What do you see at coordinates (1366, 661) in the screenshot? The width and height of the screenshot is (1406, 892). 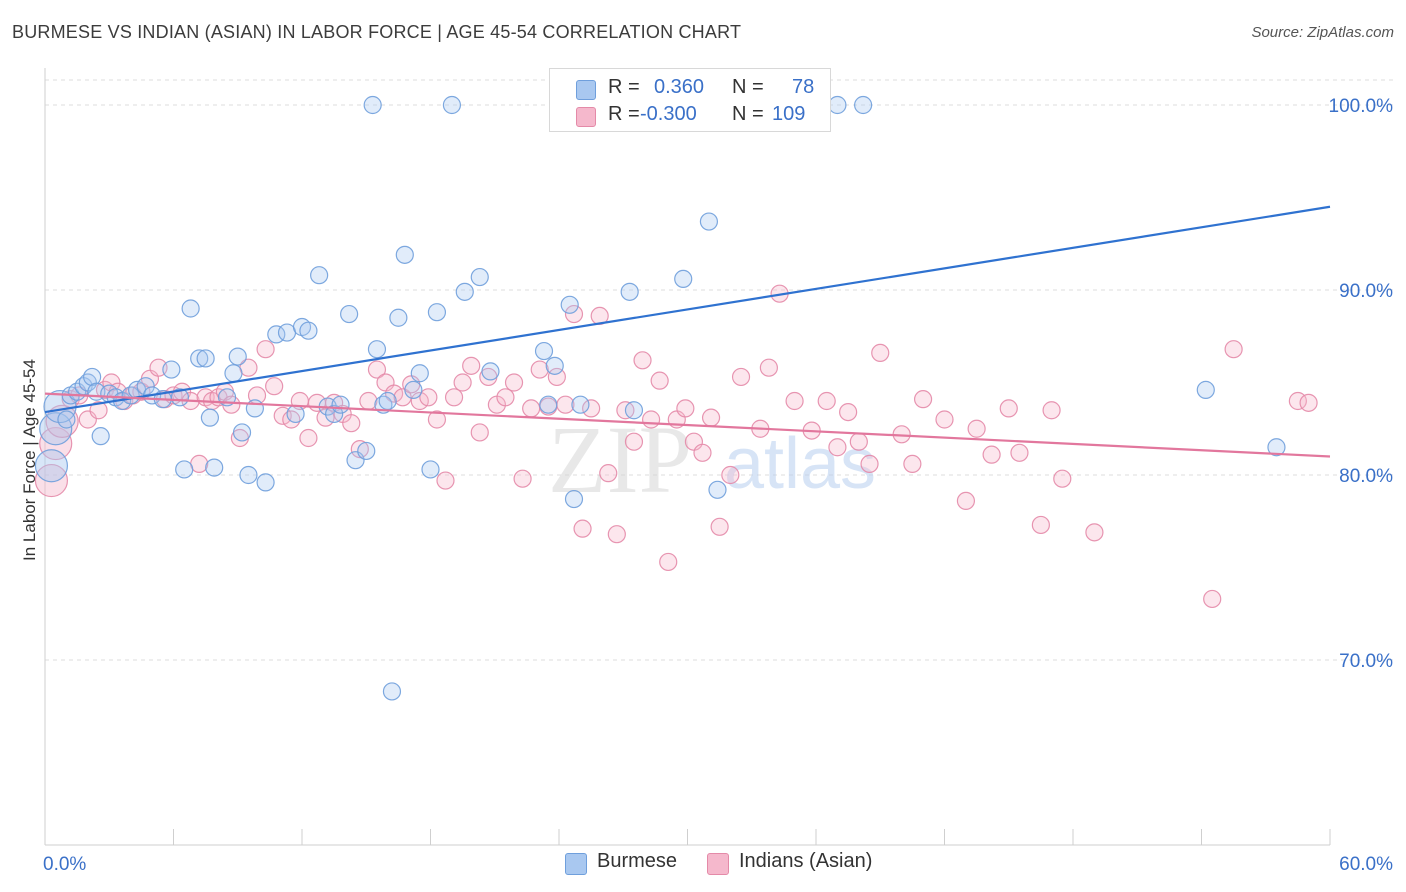 I see `y-tick-label-70: 70.0%` at bounding box center [1366, 661].